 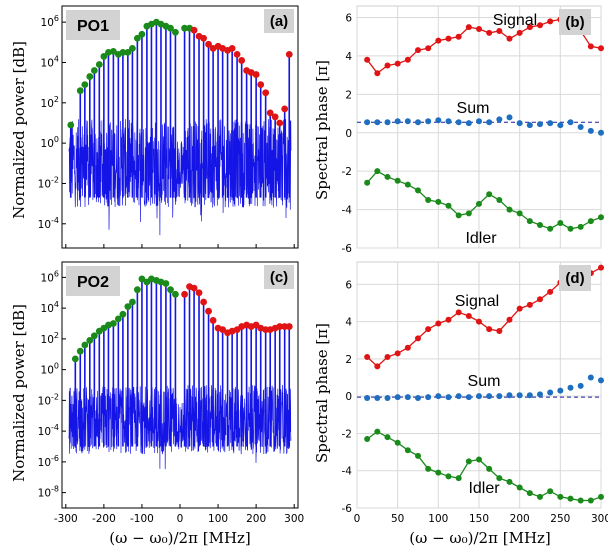 What do you see at coordinates (348, 134) in the screenshot?
I see `y-tick-label: 0` at bounding box center [348, 134].